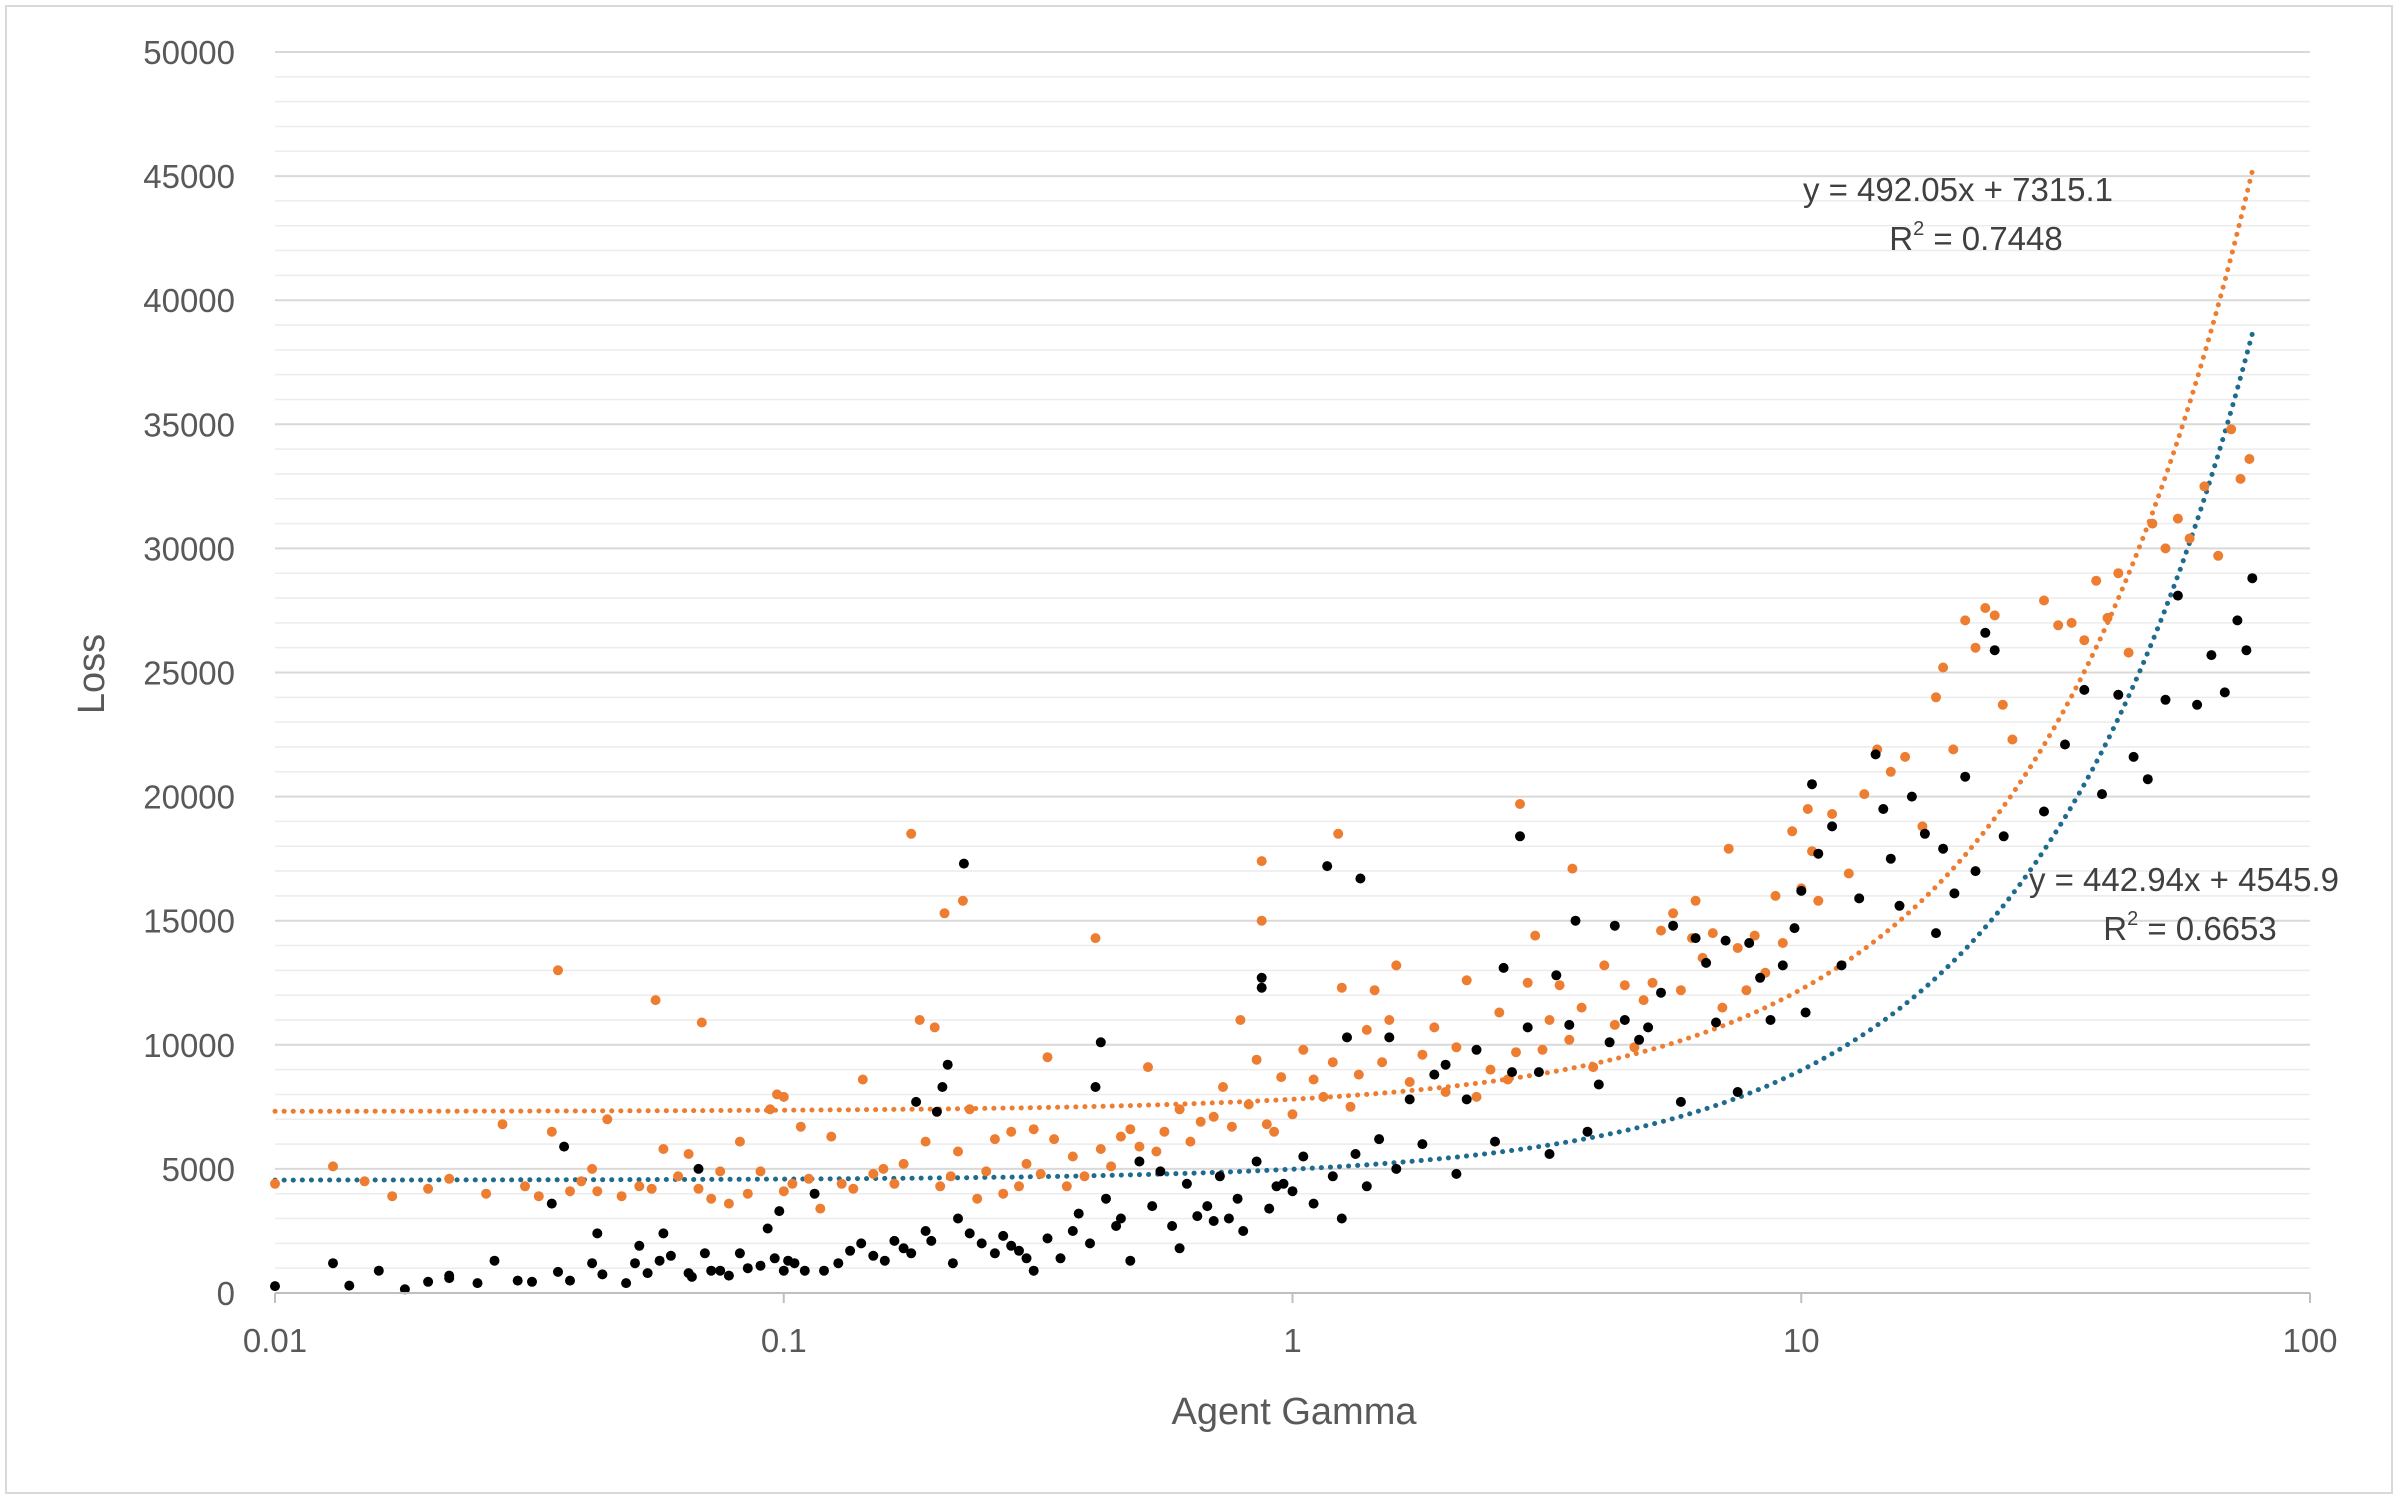 This screenshot has height=1503, width=2401. What do you see at coordinates (189, 300) in the screenshot?
I see `y-tick-label: 40000` at bounding box center [189, 300].